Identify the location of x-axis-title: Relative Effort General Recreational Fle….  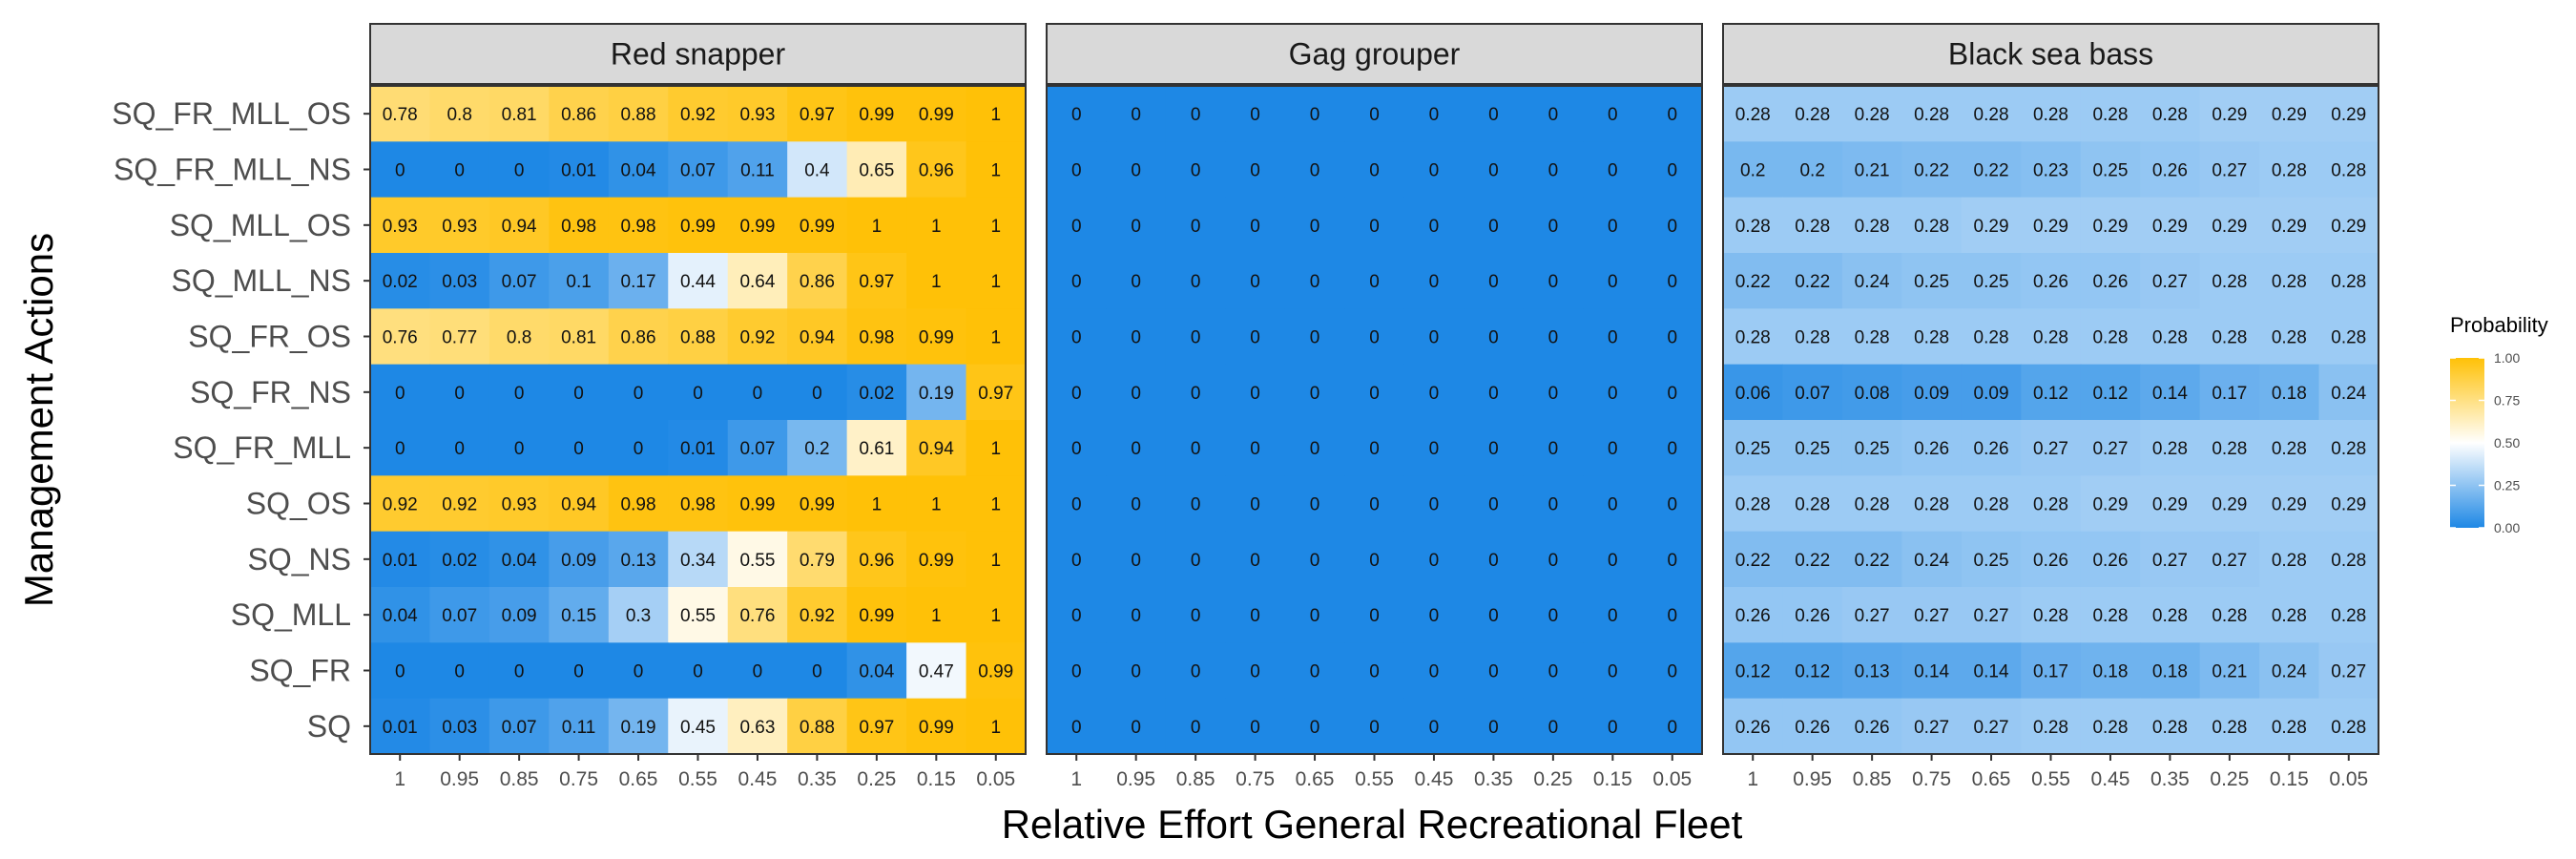
(1372, 824).